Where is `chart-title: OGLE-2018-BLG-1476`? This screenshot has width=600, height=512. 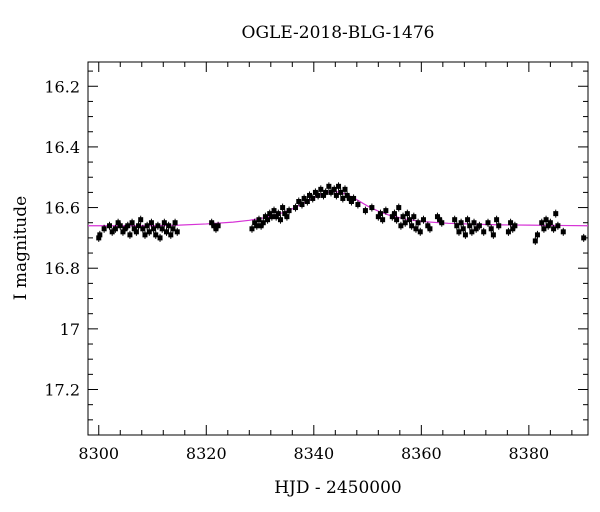
chart-title: OGLE-2018-BLG-1476 is located at coordinates (338, 33).